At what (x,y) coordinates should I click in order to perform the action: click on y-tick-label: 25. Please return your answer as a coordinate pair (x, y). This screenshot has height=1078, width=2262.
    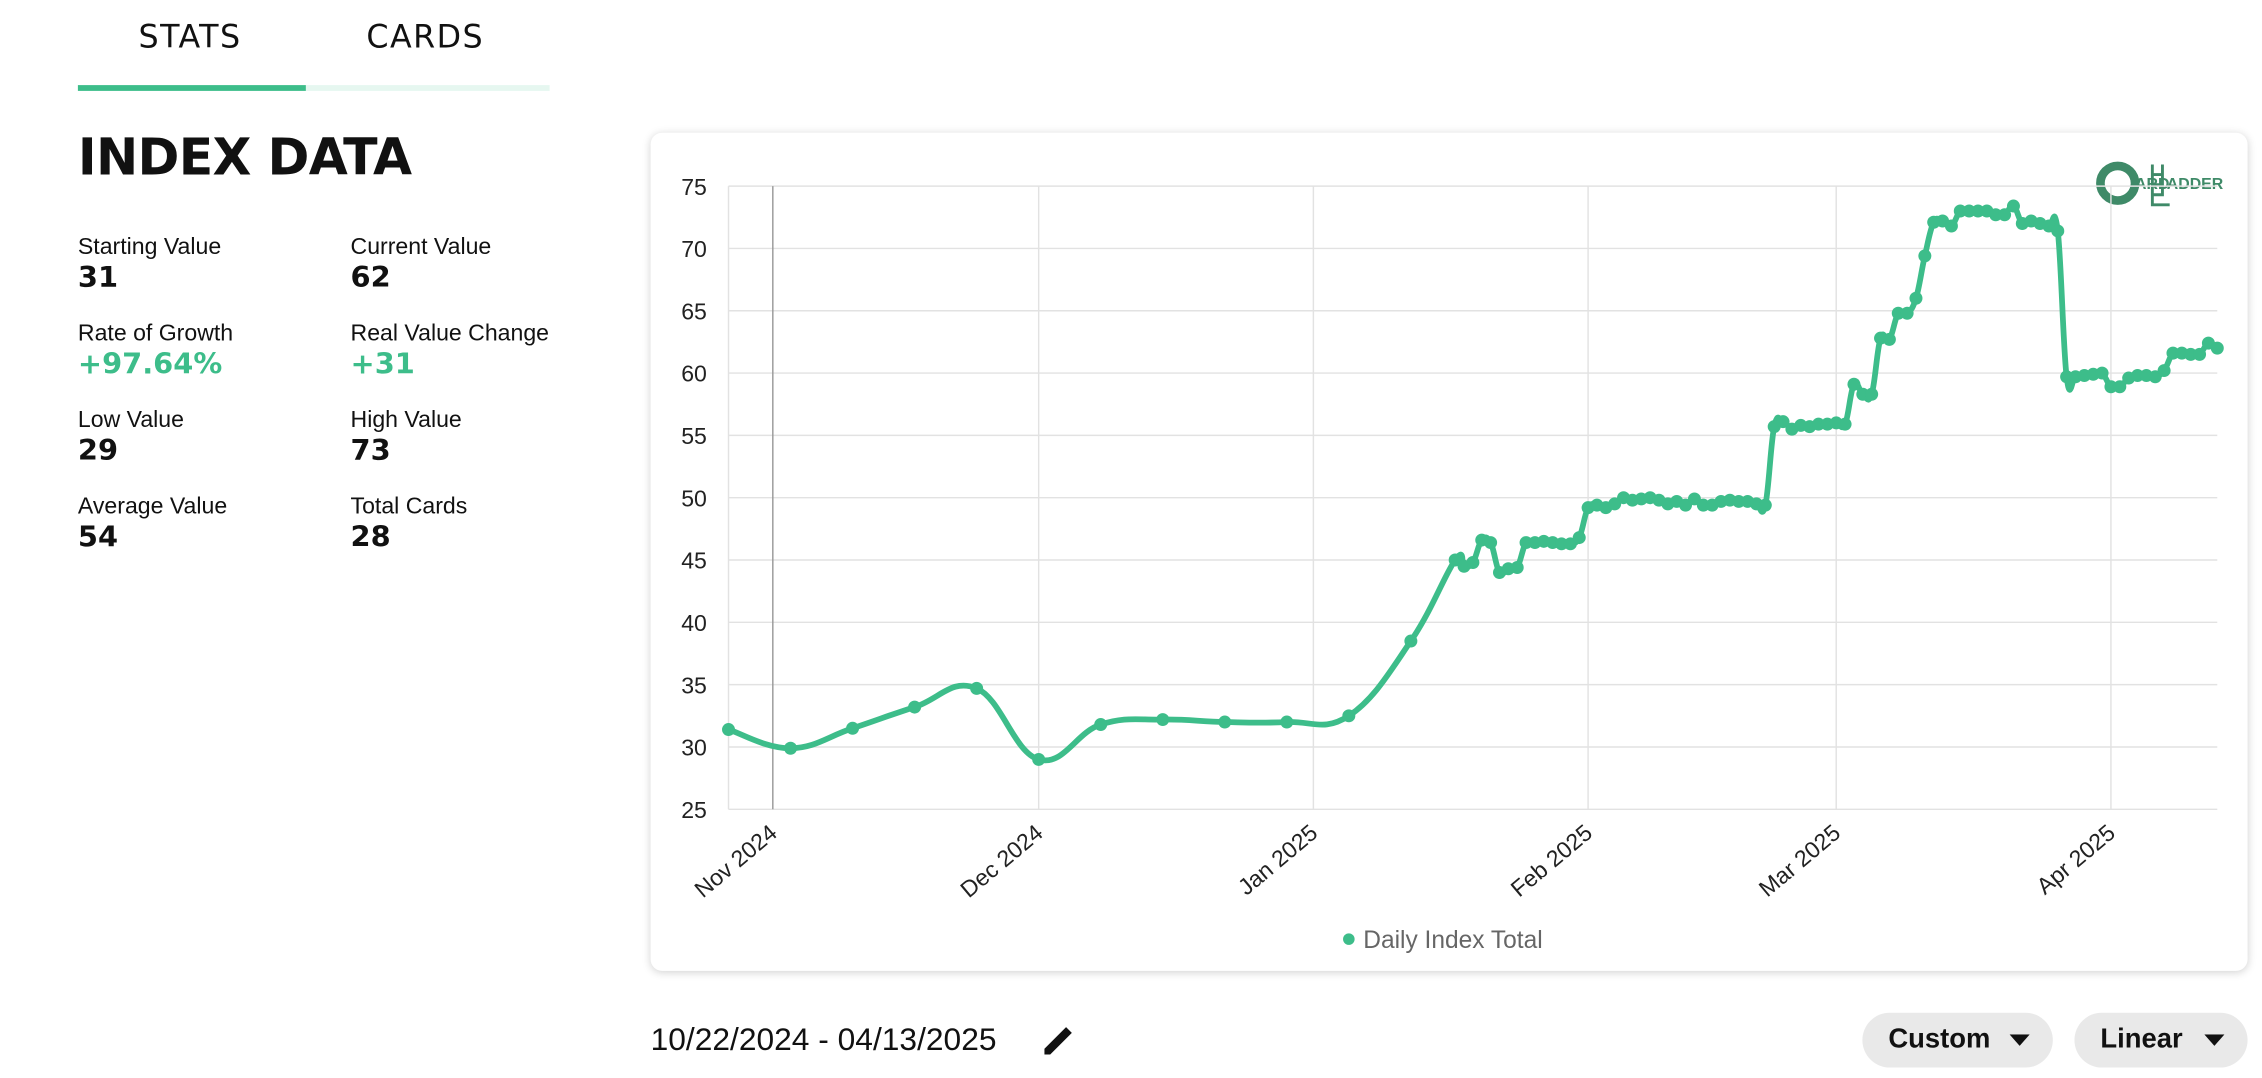
    Looking at the image, I should click on (694, 810).